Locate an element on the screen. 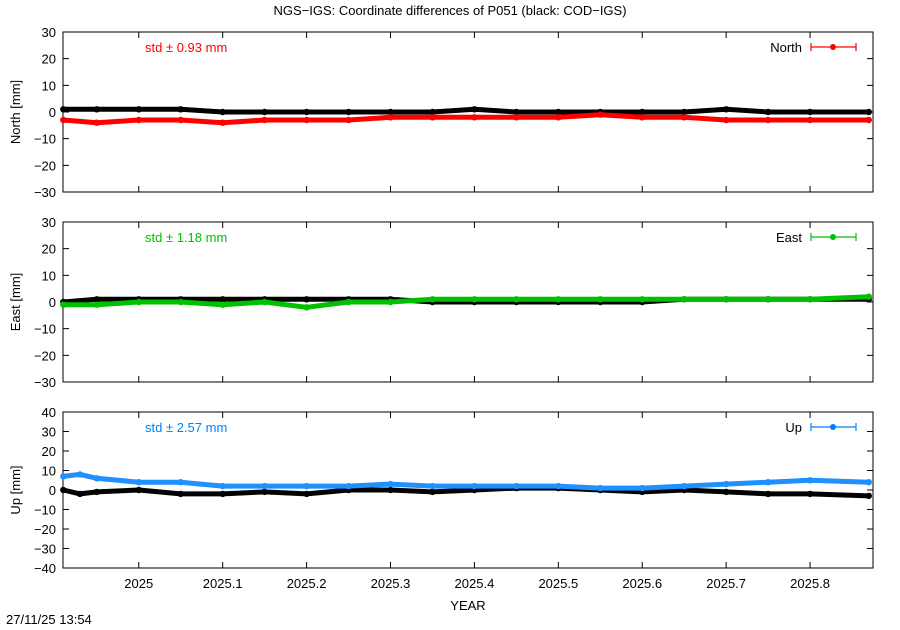 This screenshot has width=900, height=630. x-tick-label: 2025.6 is located at coordinates (642, 583).